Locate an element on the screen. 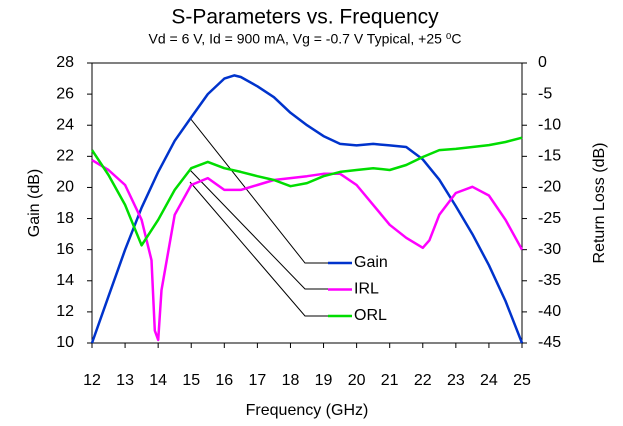  y2-tick-label: -25 is located at coordinates (549, 218).